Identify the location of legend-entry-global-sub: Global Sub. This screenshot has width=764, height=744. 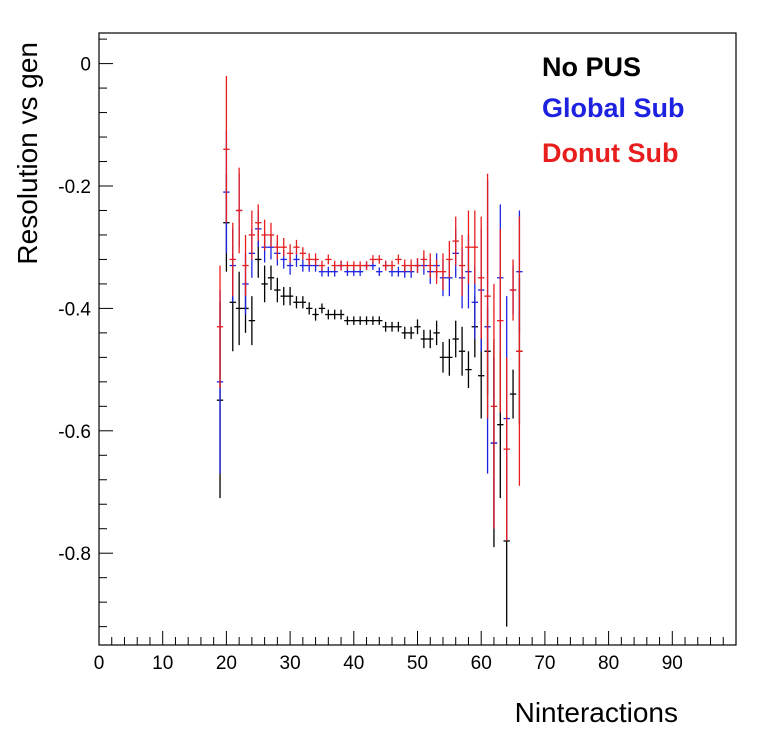
(613, 108).